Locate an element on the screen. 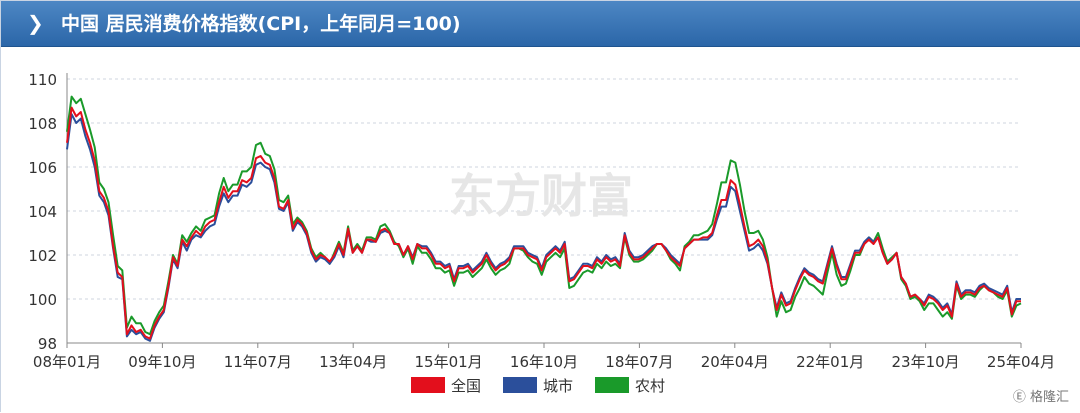 This screenshot has height=413, width=1080. x-tick-label: 18年07月 is located at coordinates (639, 362).